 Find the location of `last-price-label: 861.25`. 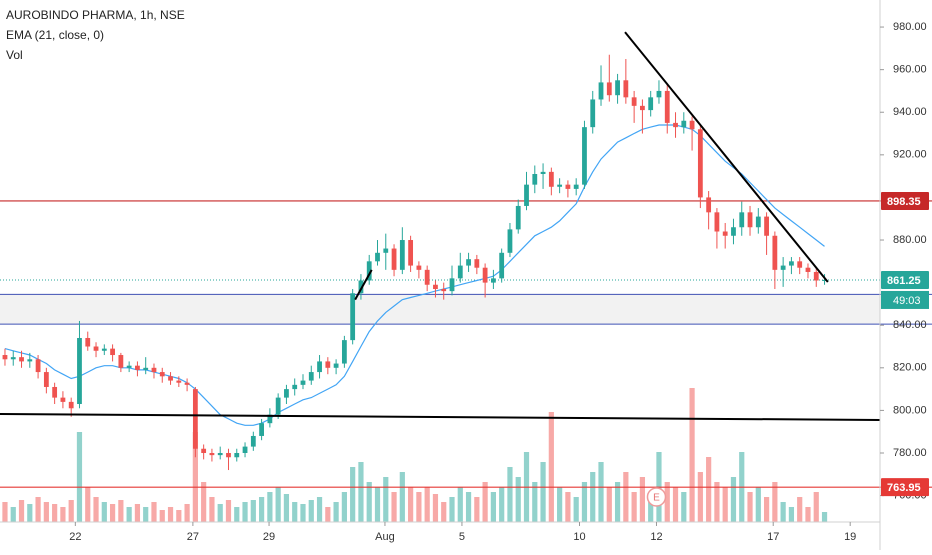

last-price-label: 861.25 is located at coordinates (904, 281).